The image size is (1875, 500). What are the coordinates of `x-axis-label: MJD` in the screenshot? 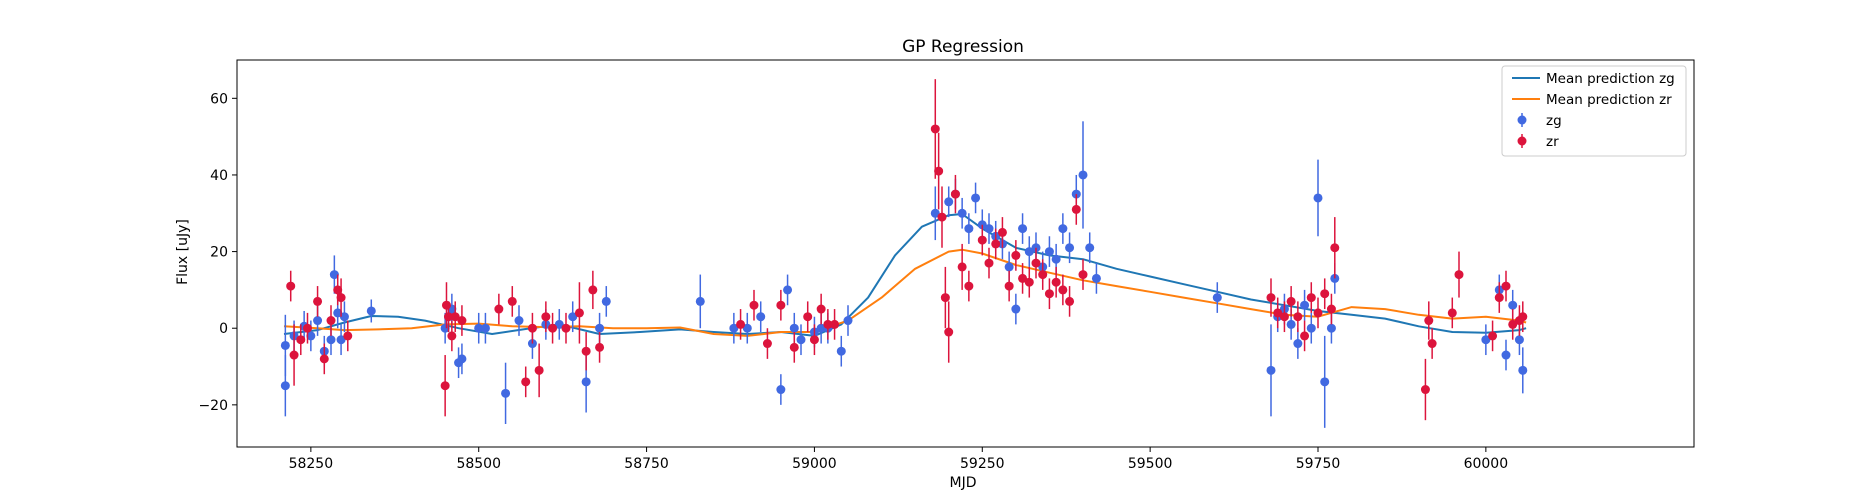 It's located at (963, 483).